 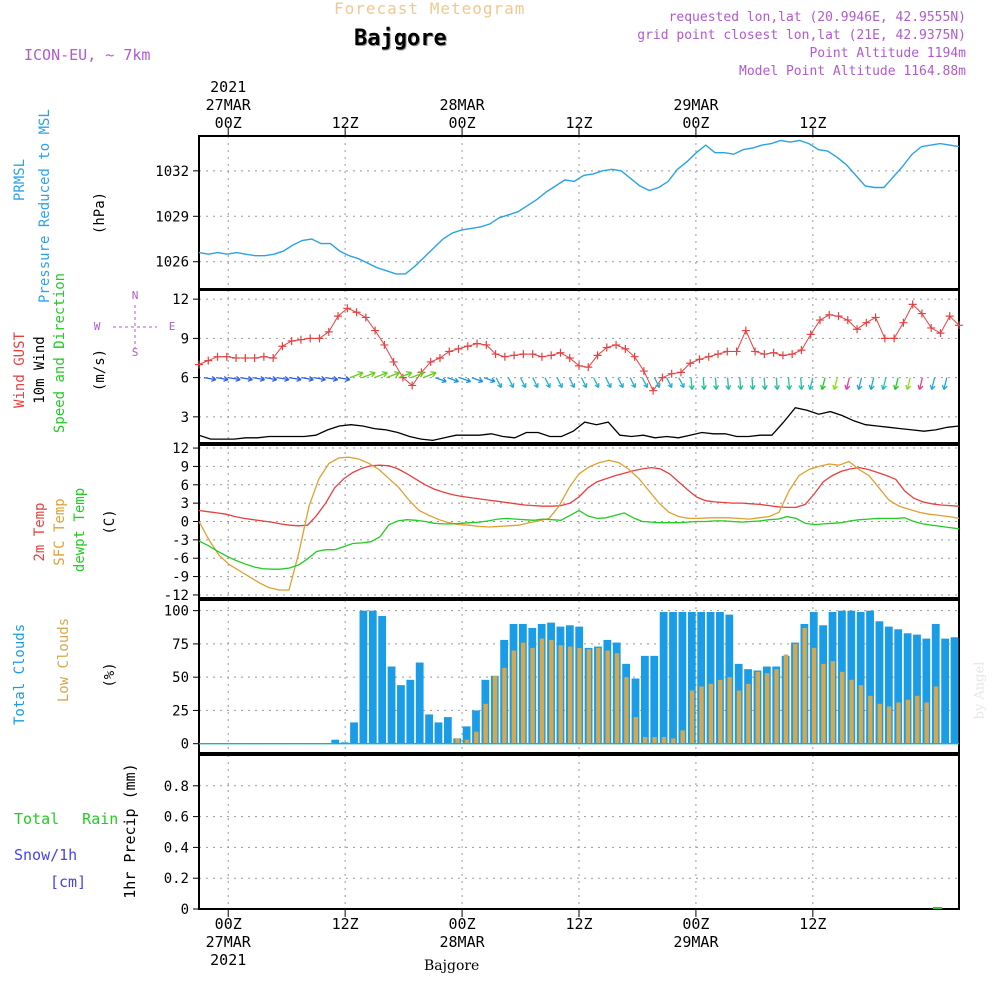 I want to click on y-tick-label: 100, so click(x=176, y=612).